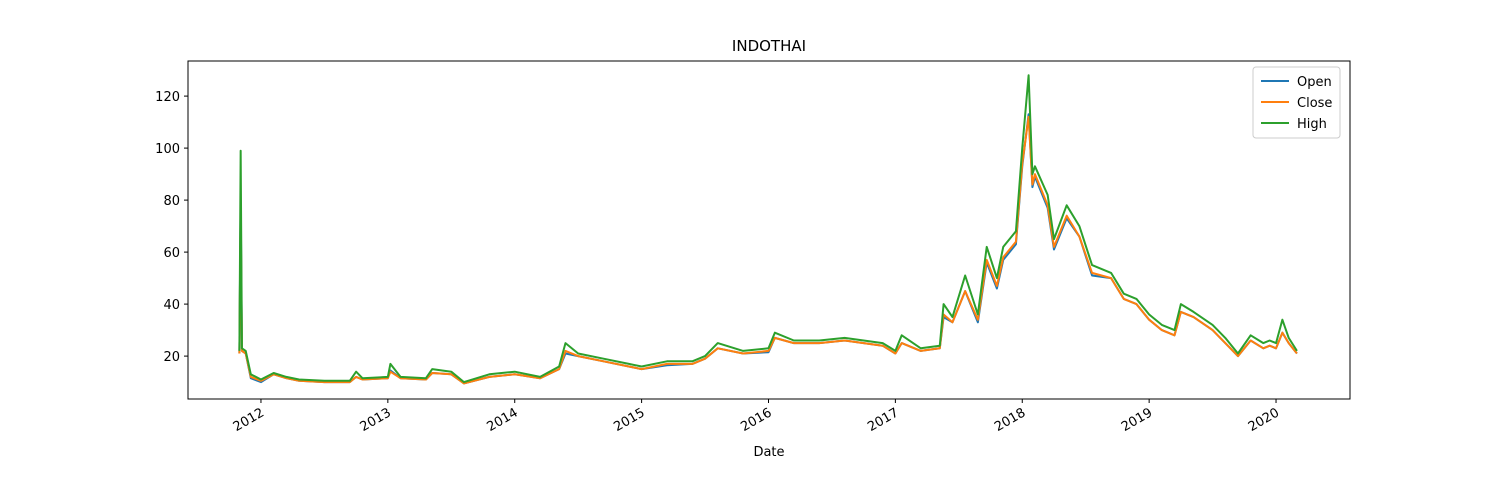 Image resolution: width=1500 pixels, height=500 pixels. I want to click on legend-label: Open, so click(1314, 82).